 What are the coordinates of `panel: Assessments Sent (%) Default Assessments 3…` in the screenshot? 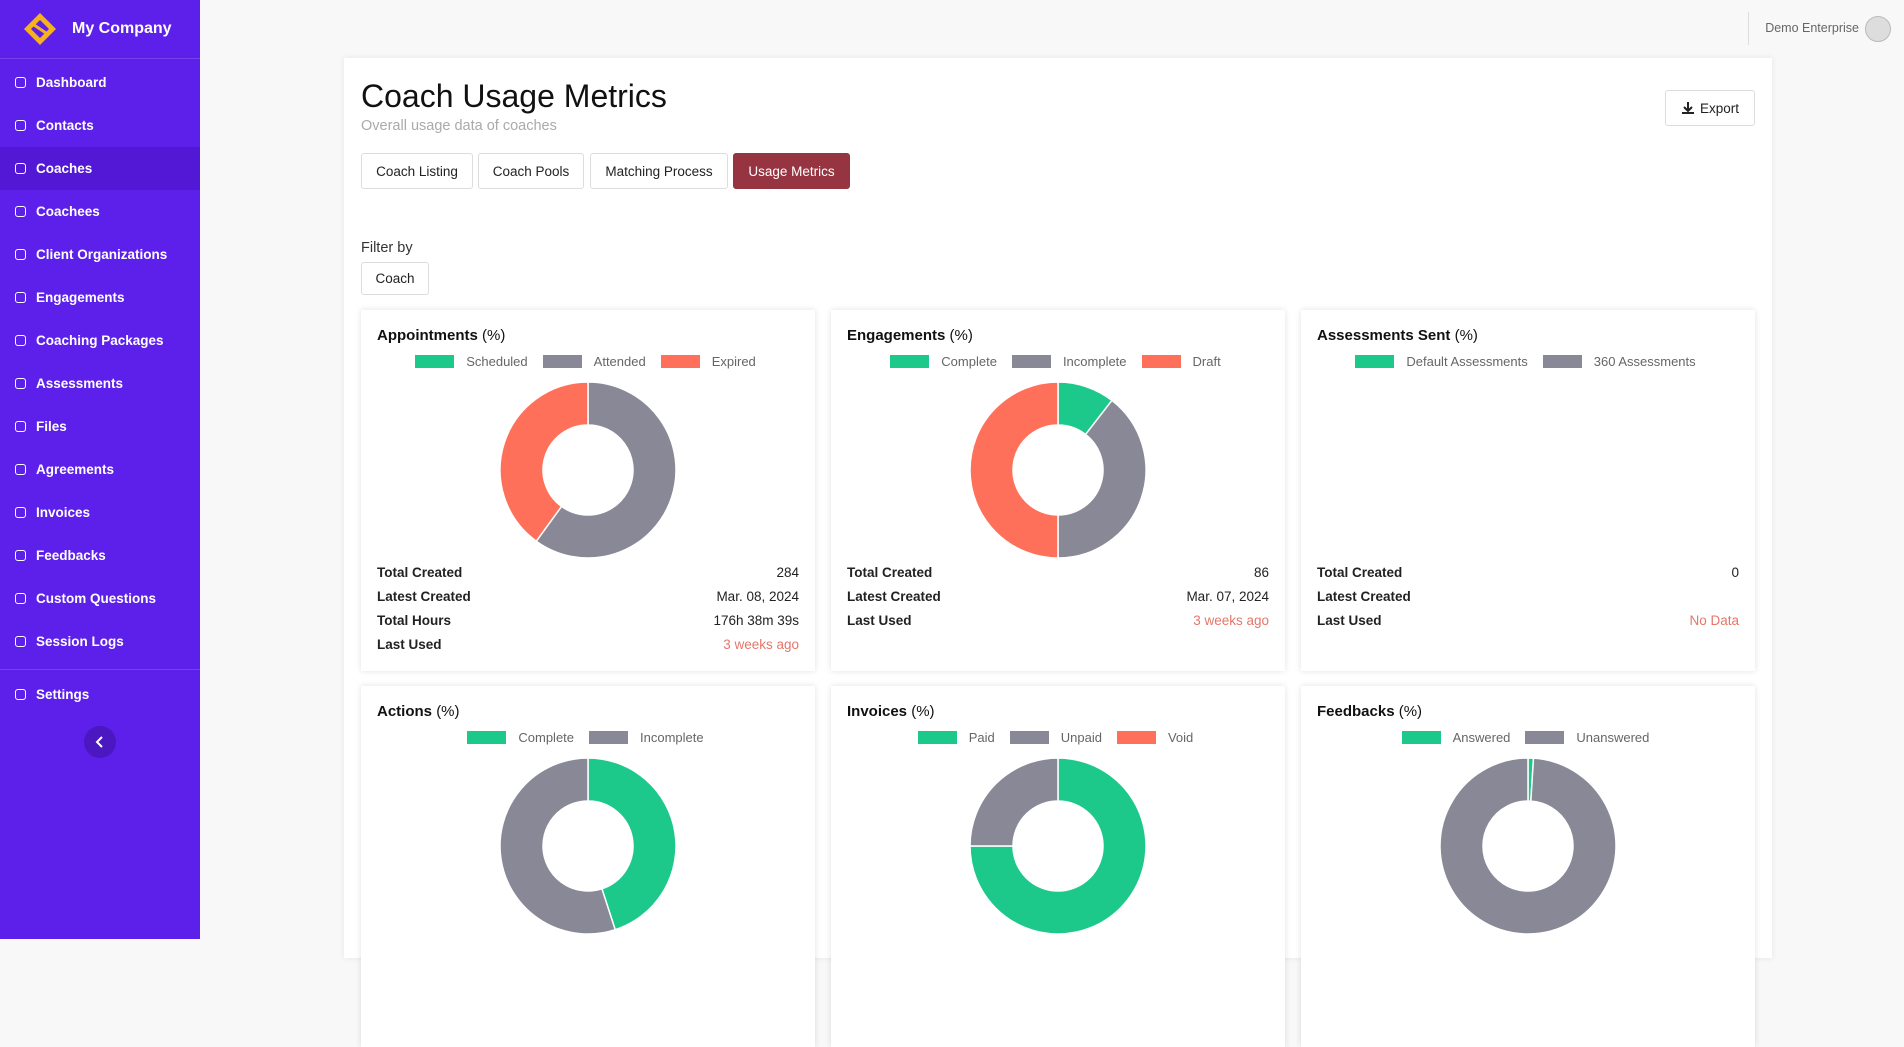 It's located at (1528, 490).